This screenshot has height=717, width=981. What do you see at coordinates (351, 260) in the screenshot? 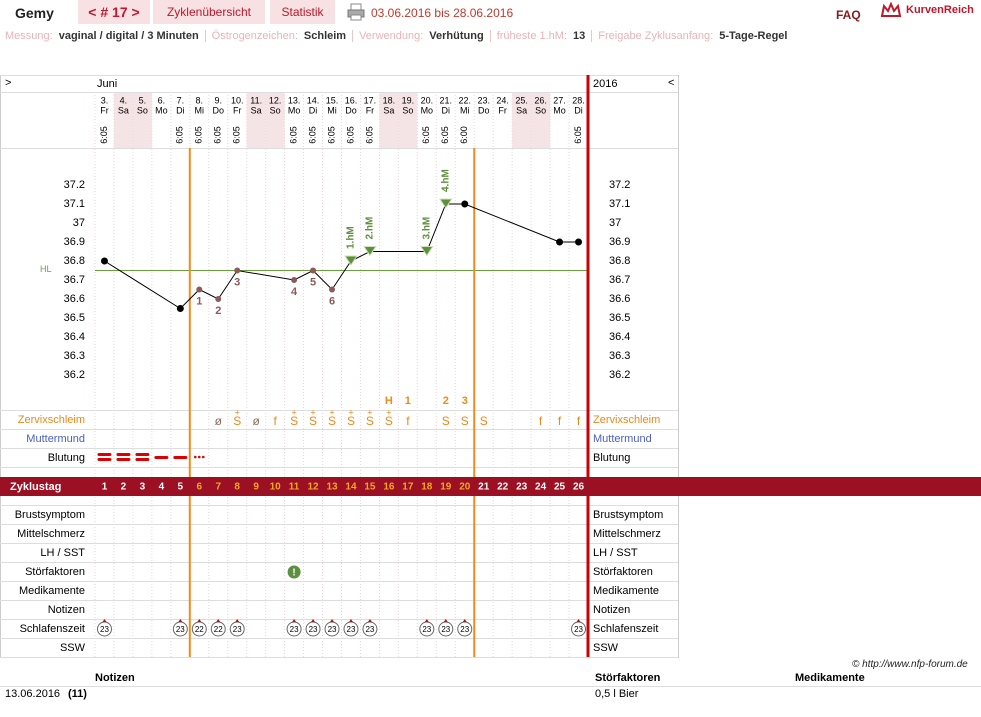
I see `hm-marker` at bounding box center [351, 260].